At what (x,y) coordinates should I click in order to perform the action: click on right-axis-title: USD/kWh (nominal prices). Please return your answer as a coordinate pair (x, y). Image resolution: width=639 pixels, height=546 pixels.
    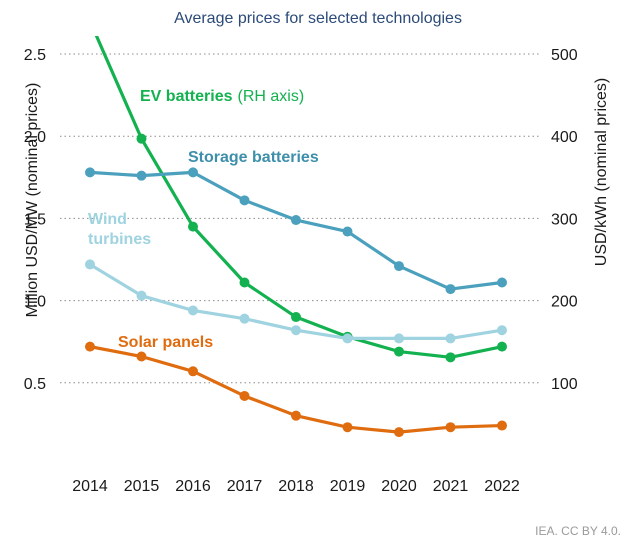
    Looking at the image, I should click on (601, 172).